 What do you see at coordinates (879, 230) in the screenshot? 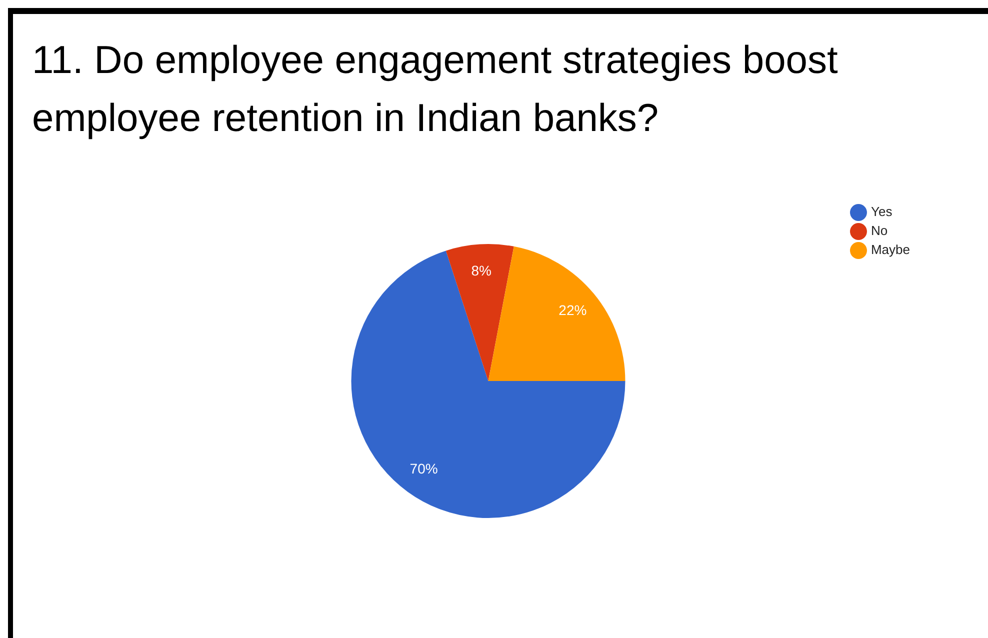
I see `legend-label: No` at bounding box center [879, 230].